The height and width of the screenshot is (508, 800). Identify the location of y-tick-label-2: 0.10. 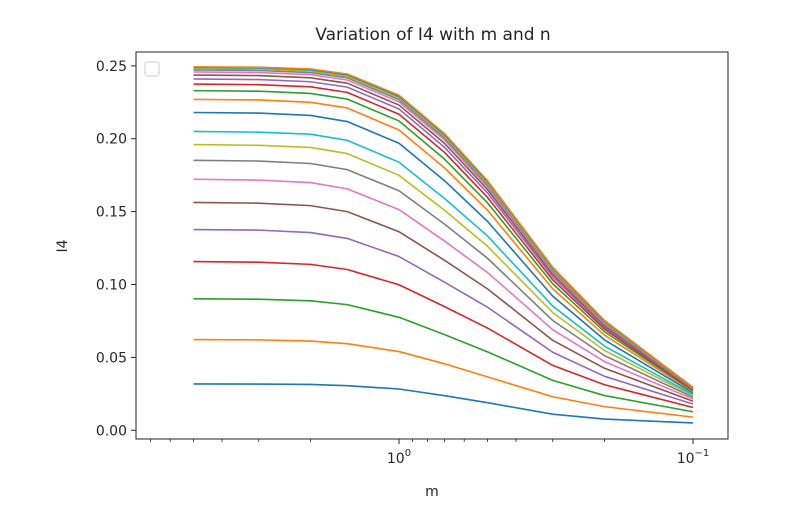
(111, 285).